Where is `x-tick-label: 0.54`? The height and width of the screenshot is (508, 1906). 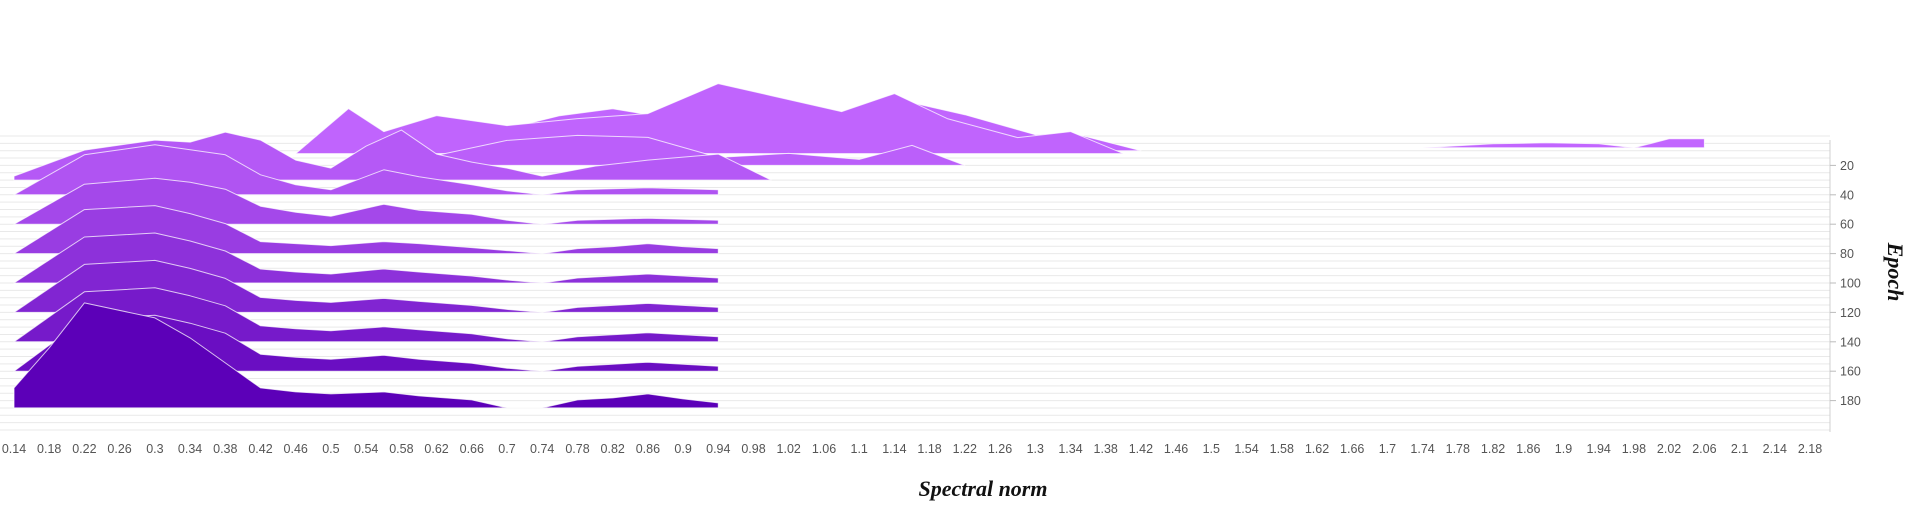 x-tick-label: 0.54 is located at coordinates (366, 449).